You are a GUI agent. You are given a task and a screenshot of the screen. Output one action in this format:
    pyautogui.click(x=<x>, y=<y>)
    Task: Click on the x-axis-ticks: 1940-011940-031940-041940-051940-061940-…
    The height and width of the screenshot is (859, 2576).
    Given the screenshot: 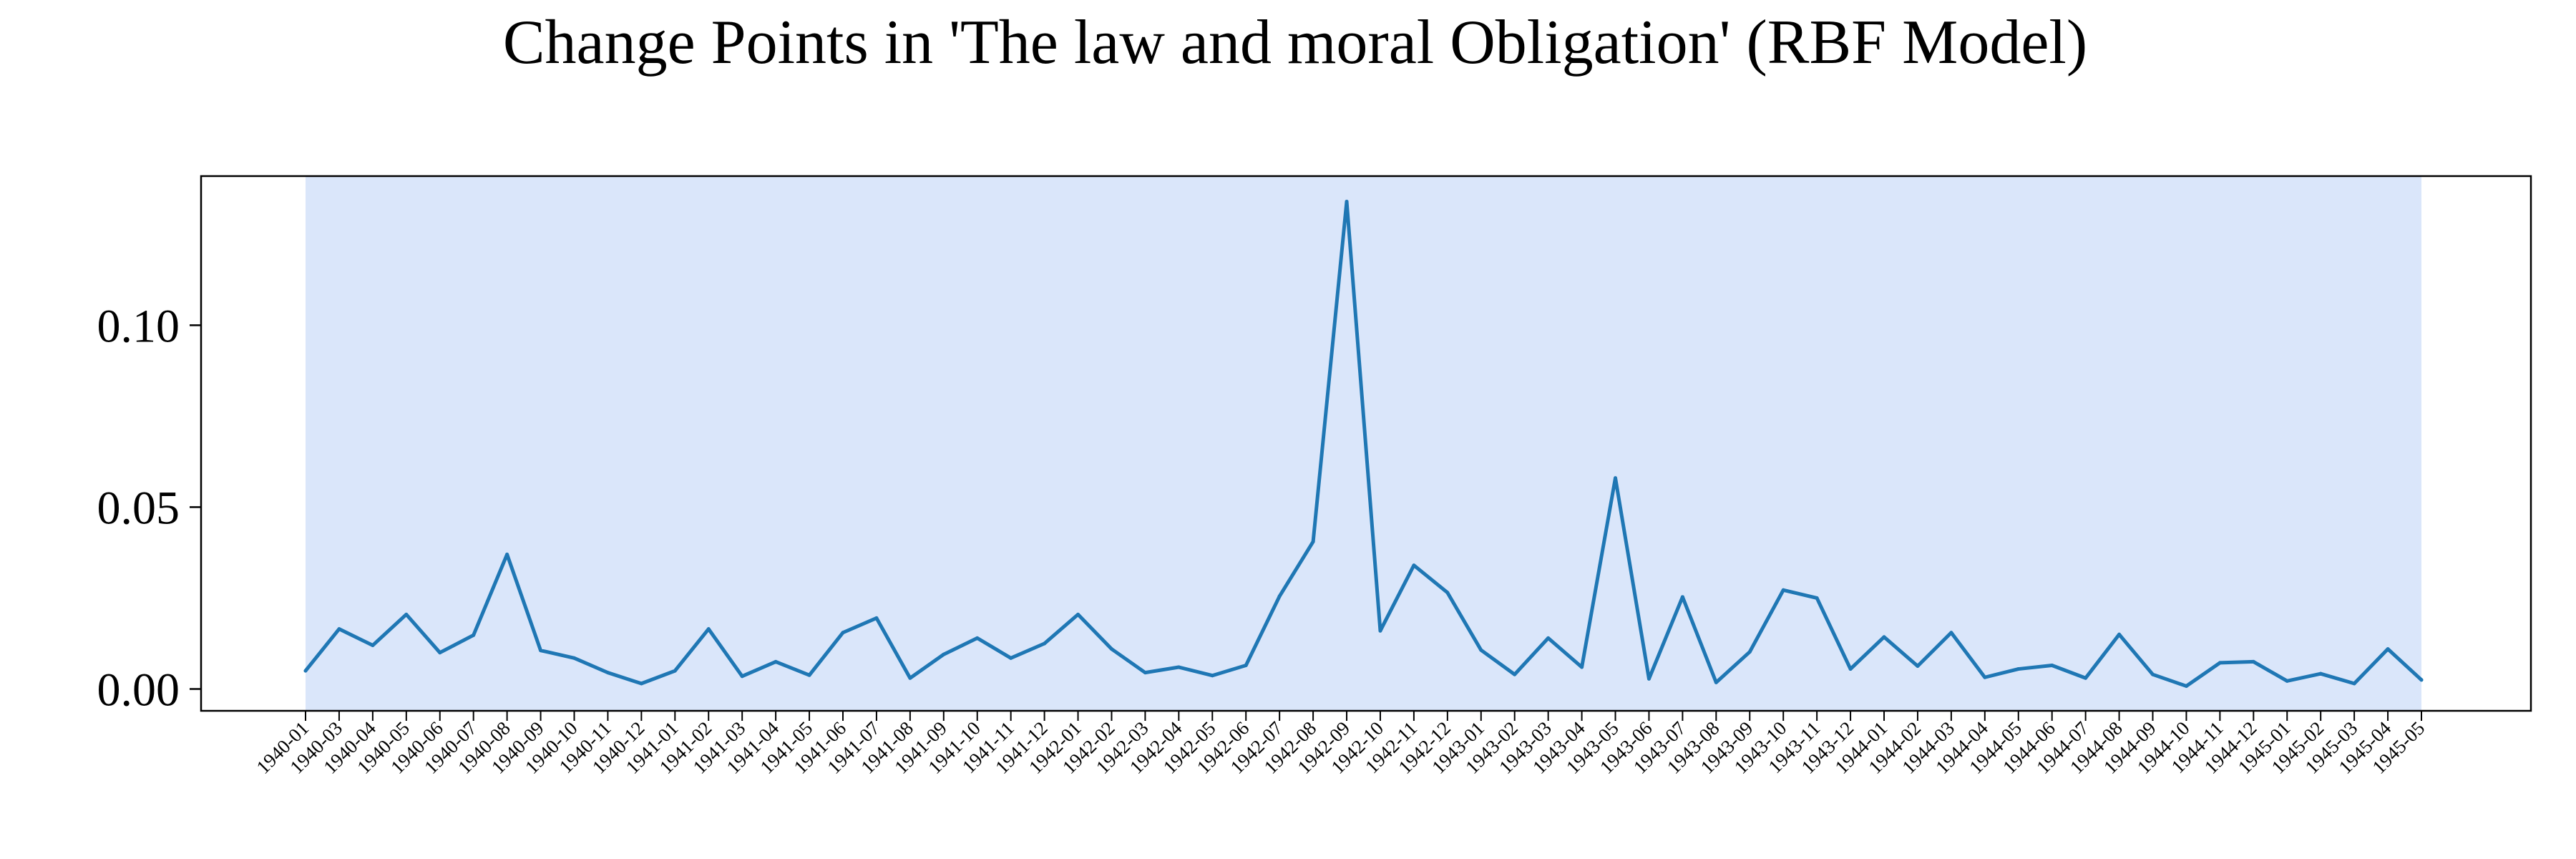 What is the action you would take?
    pyautogui.click(x=1340, y=744)
    